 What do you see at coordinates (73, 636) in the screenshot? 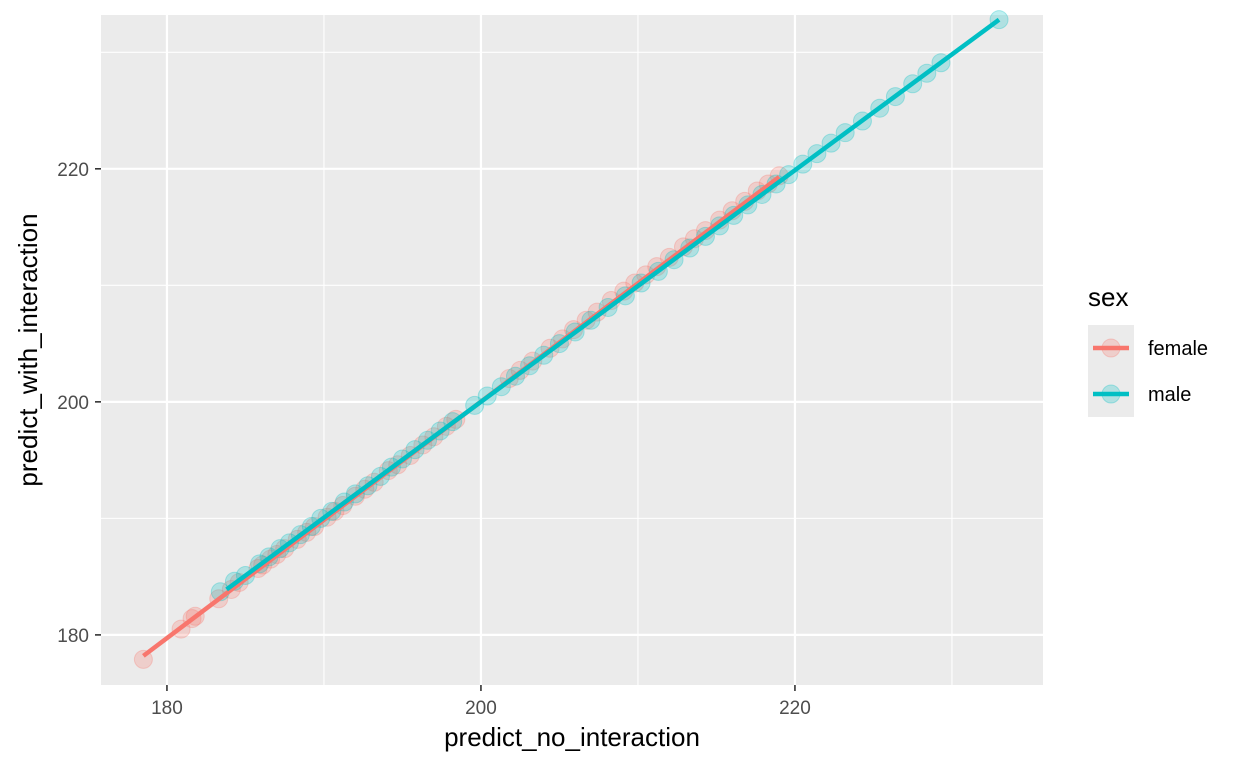
I see `y-tick-label: 180` at bounding box center [73, 636].